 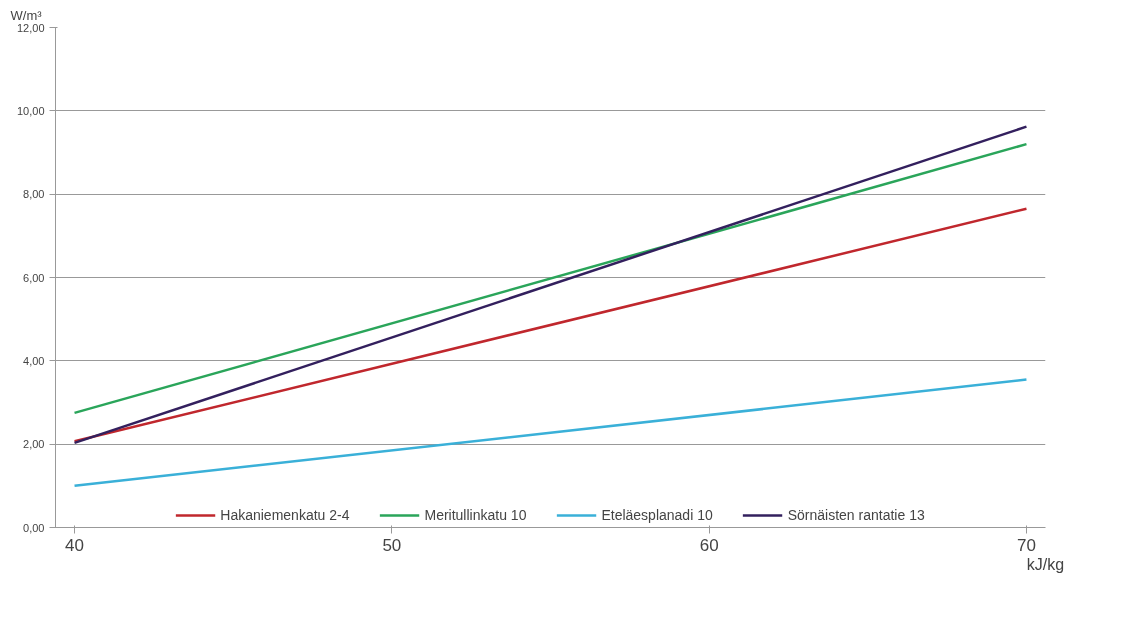 I want to click on y-tick-label: 4,00, so click(x=34, y=360).